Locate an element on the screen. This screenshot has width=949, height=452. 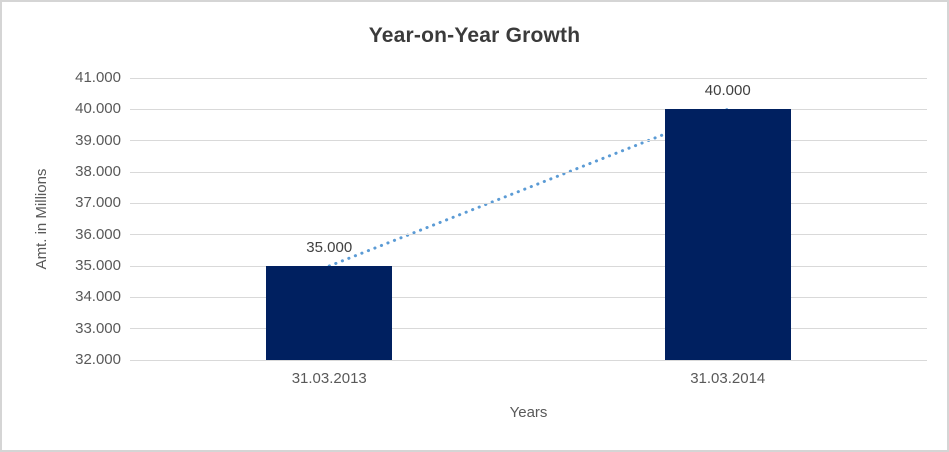
y-tick-label: 33.000 is located at coordinates (98, 328).